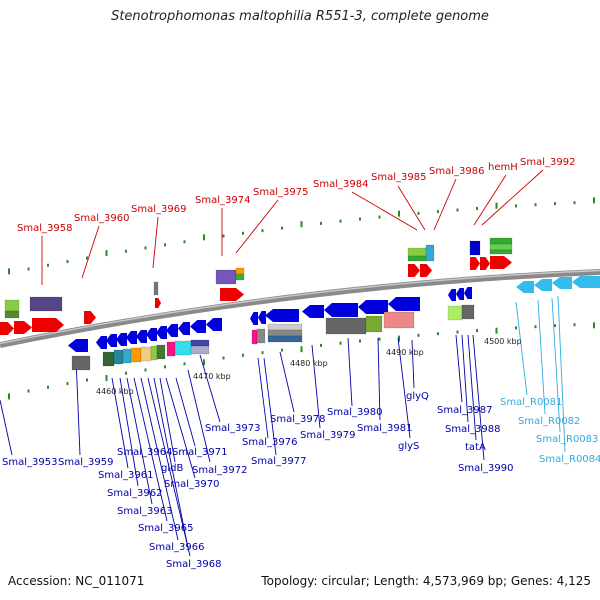  What do you see at coordinates (309, 363) in the screenshot?
I see `scale-label: 4480 kbp` at bounding box center [309, 363].